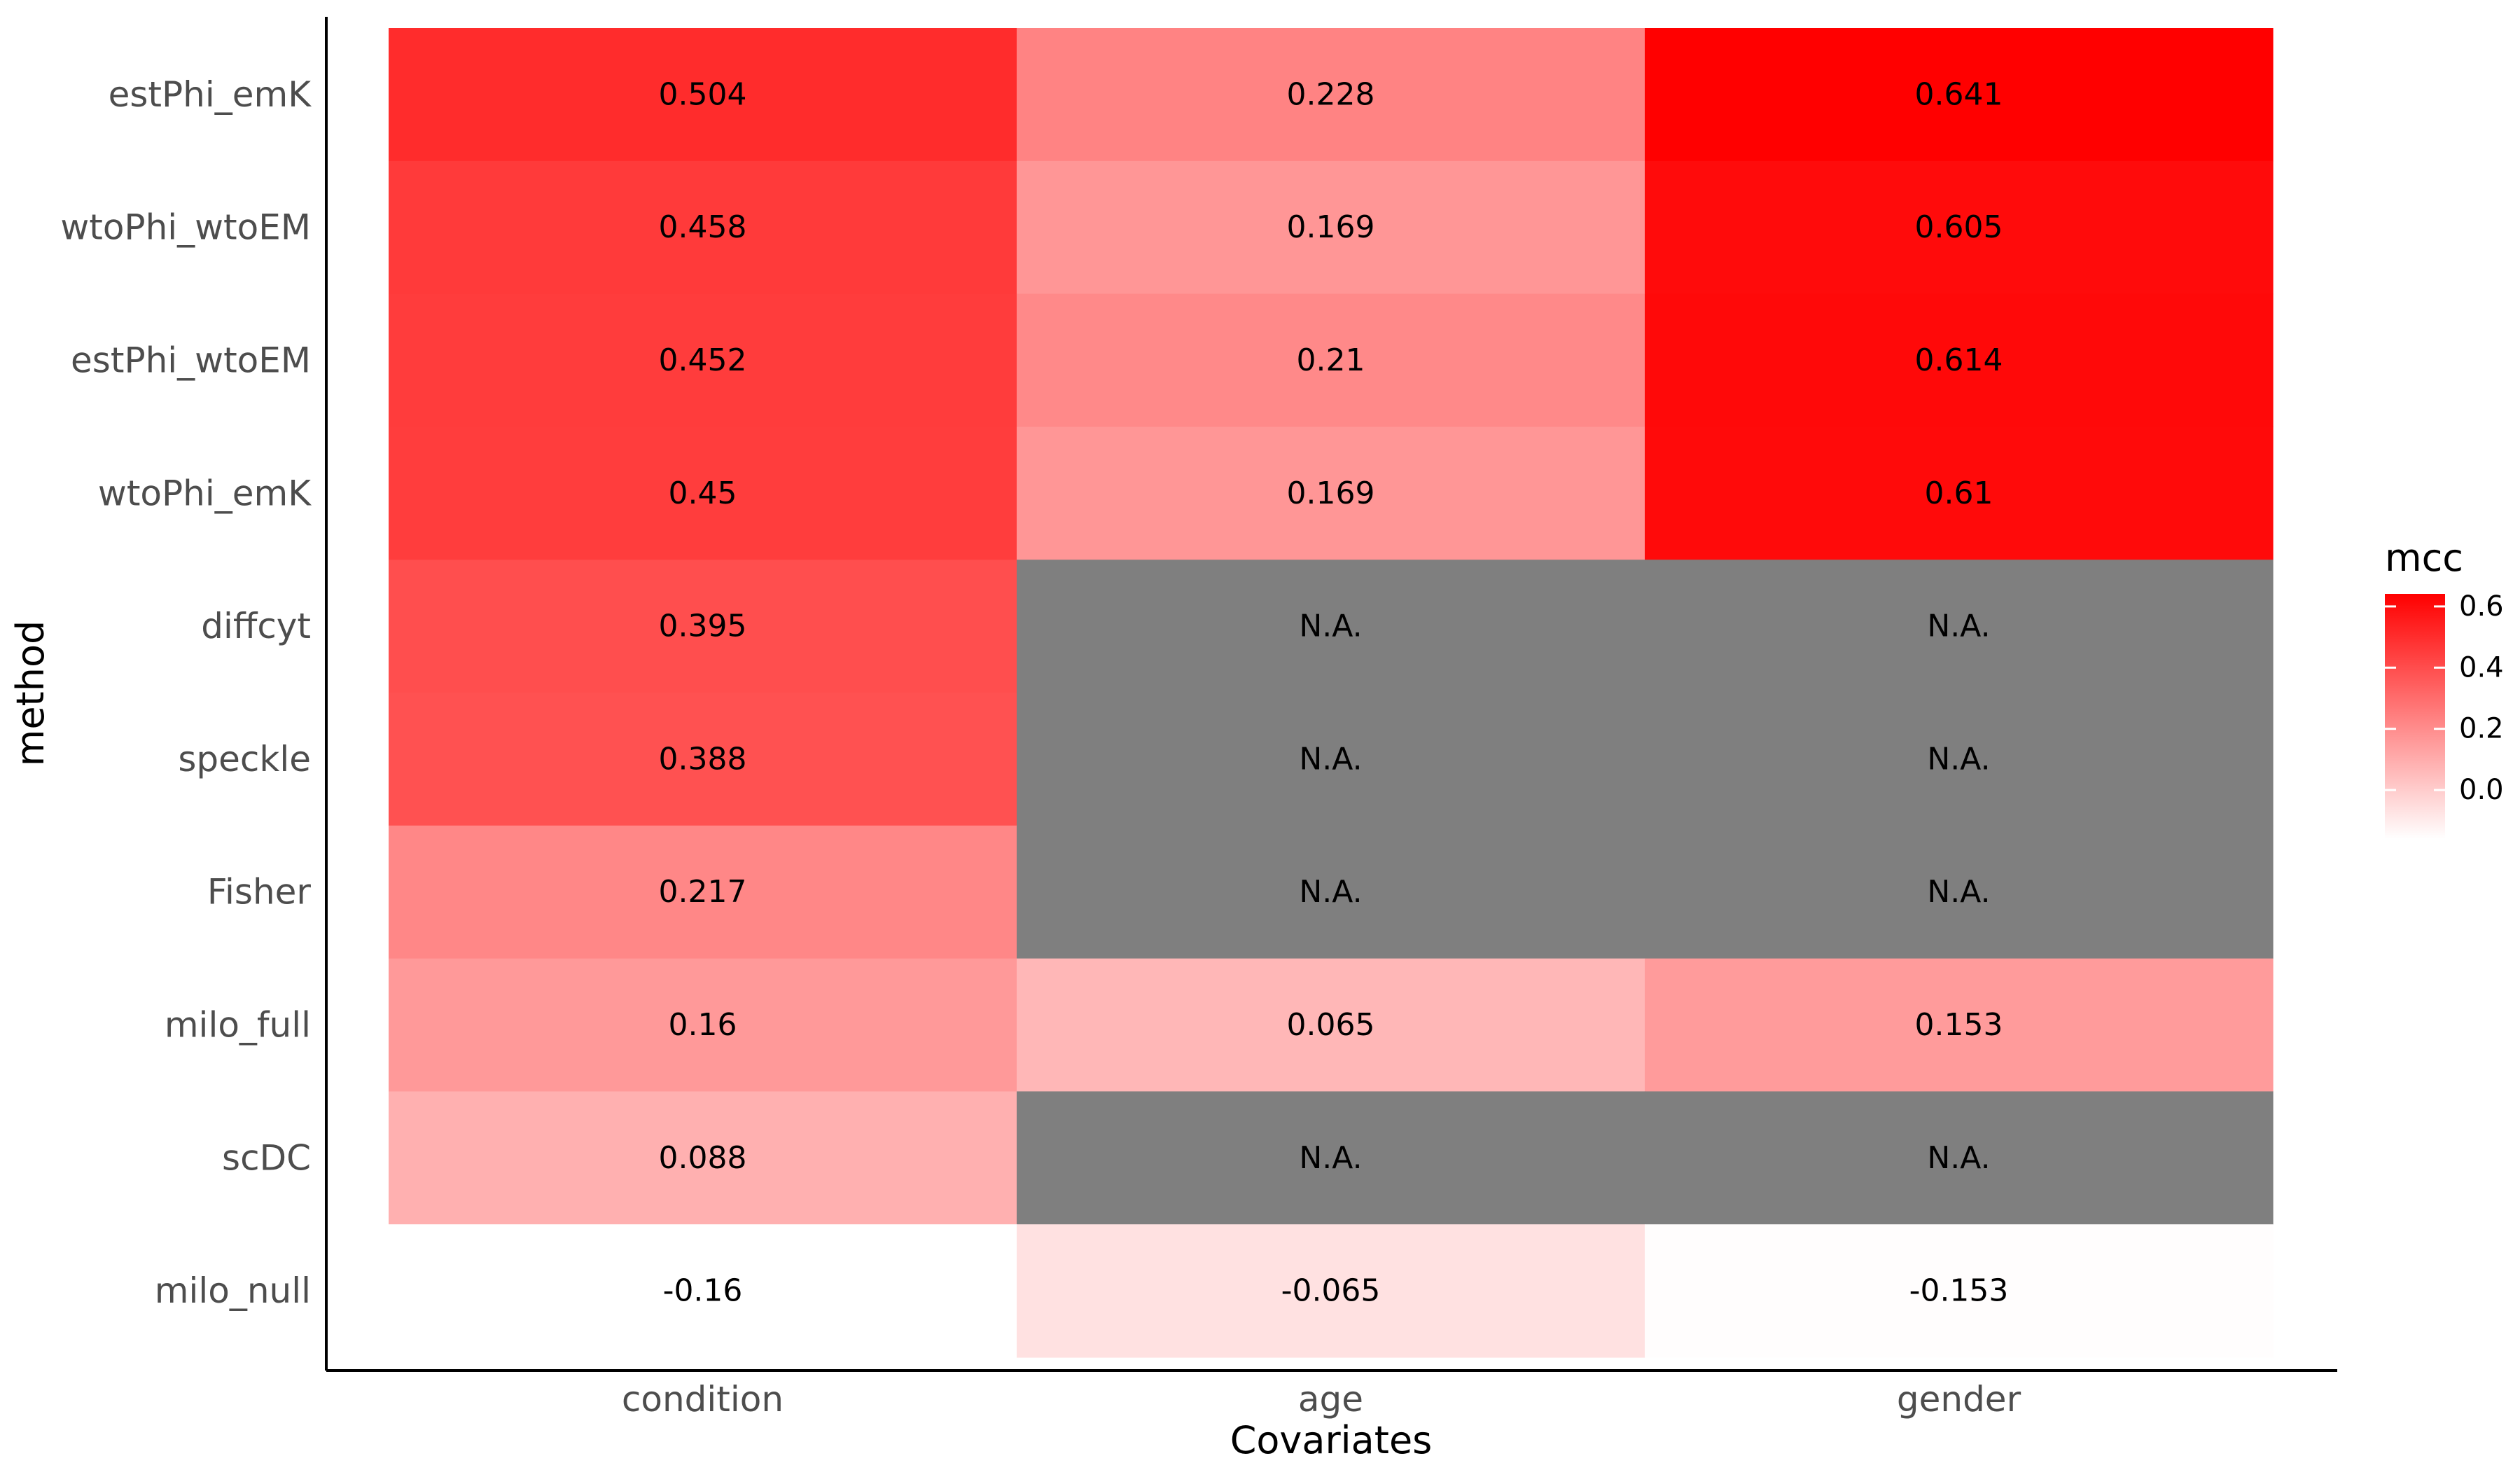 This screenshot has width=2520, height=1470. I want to click on y-tick-label: scDC, so click(266, 1158).